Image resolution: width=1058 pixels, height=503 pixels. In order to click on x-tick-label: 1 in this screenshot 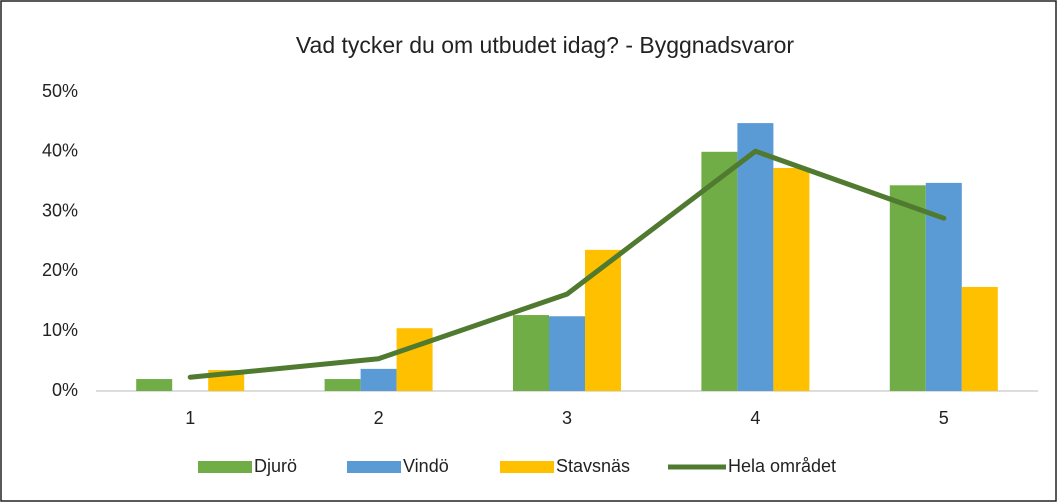, I will do `click(190, 418)`.